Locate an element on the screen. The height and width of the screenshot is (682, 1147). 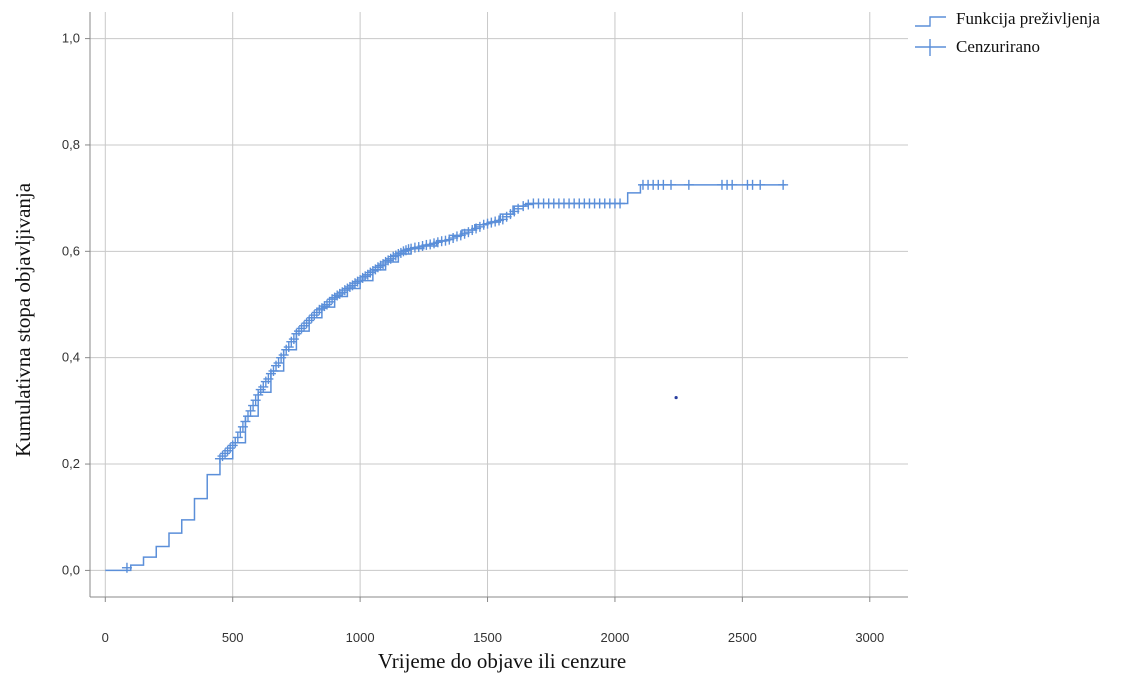
x-tick-label: 1500 is located at coordinates (487, 637).